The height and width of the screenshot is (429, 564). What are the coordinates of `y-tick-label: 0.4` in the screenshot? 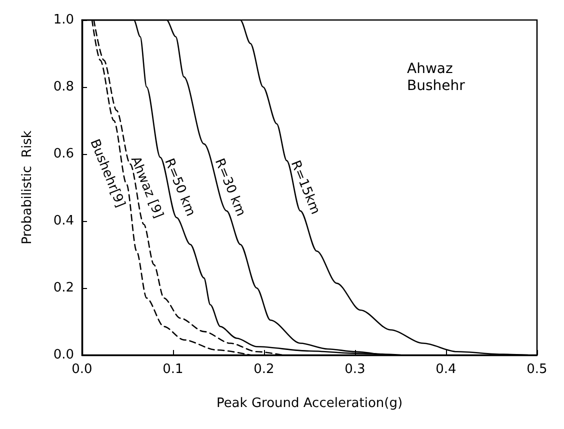 It's located at (63, 221).